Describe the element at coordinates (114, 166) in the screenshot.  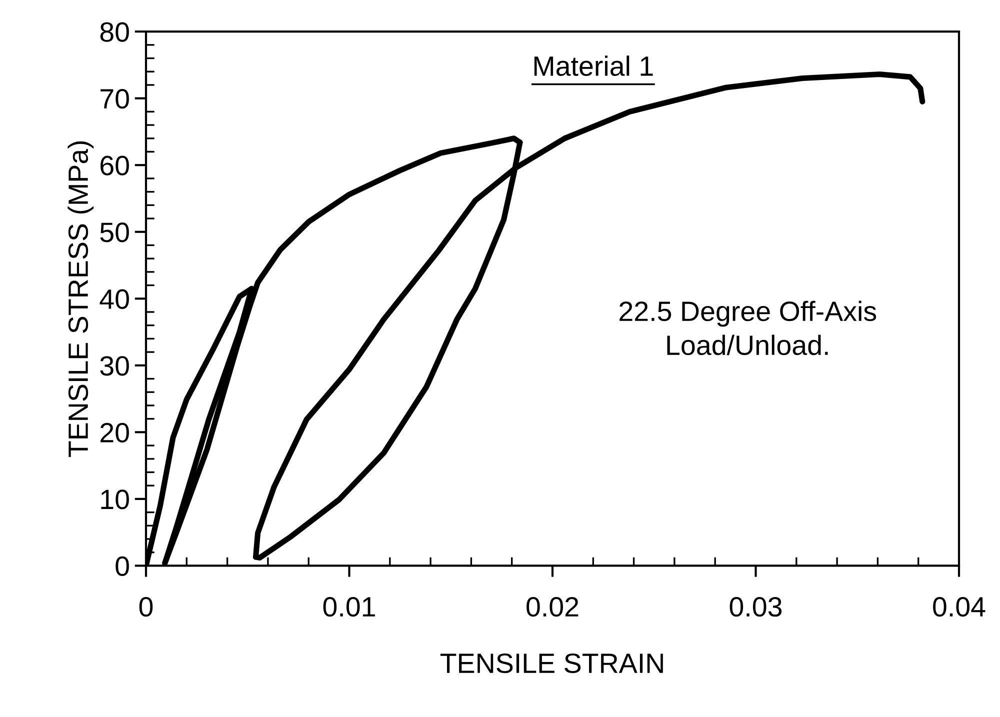
I see `y-tick-label: 60` at that location.